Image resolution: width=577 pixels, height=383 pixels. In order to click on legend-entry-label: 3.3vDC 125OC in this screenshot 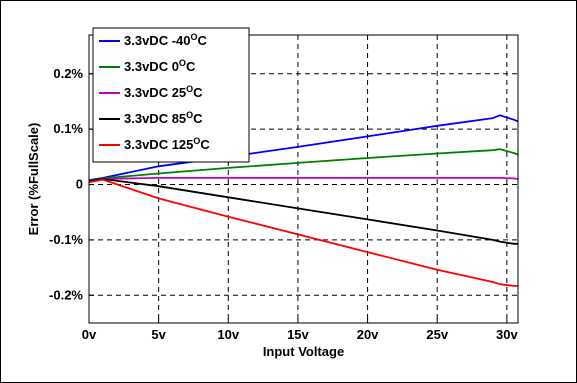, I will do `click(167, 144)`.